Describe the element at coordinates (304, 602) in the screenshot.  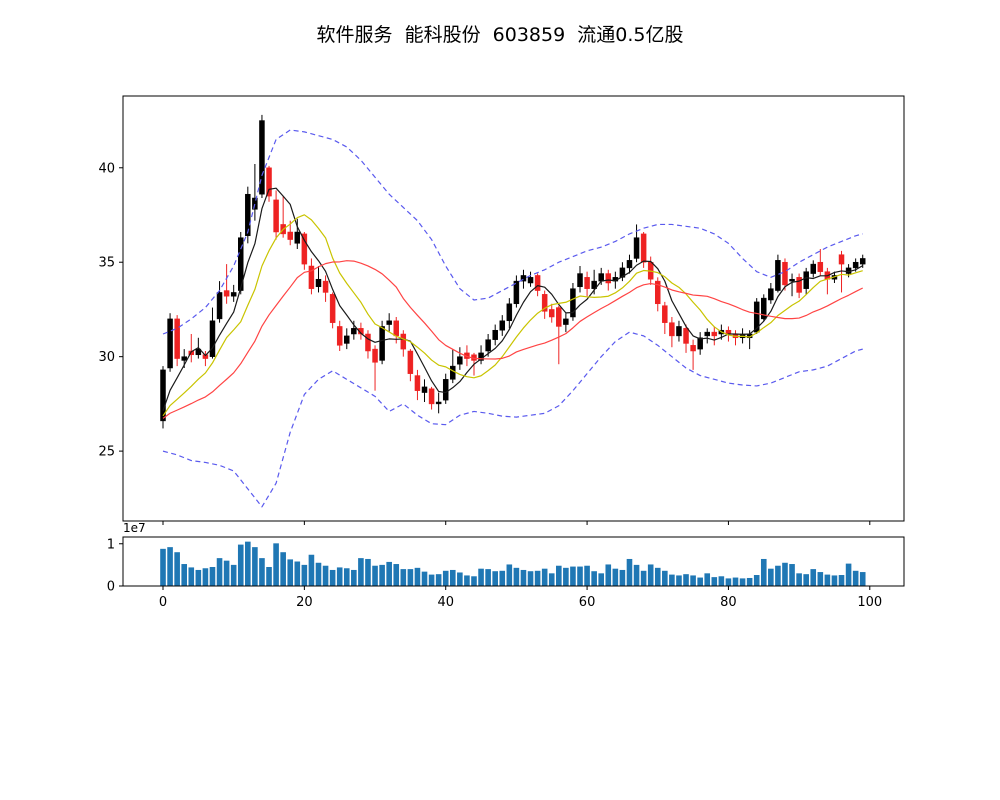
I see `volume-x-tick-label: 20` at that location.